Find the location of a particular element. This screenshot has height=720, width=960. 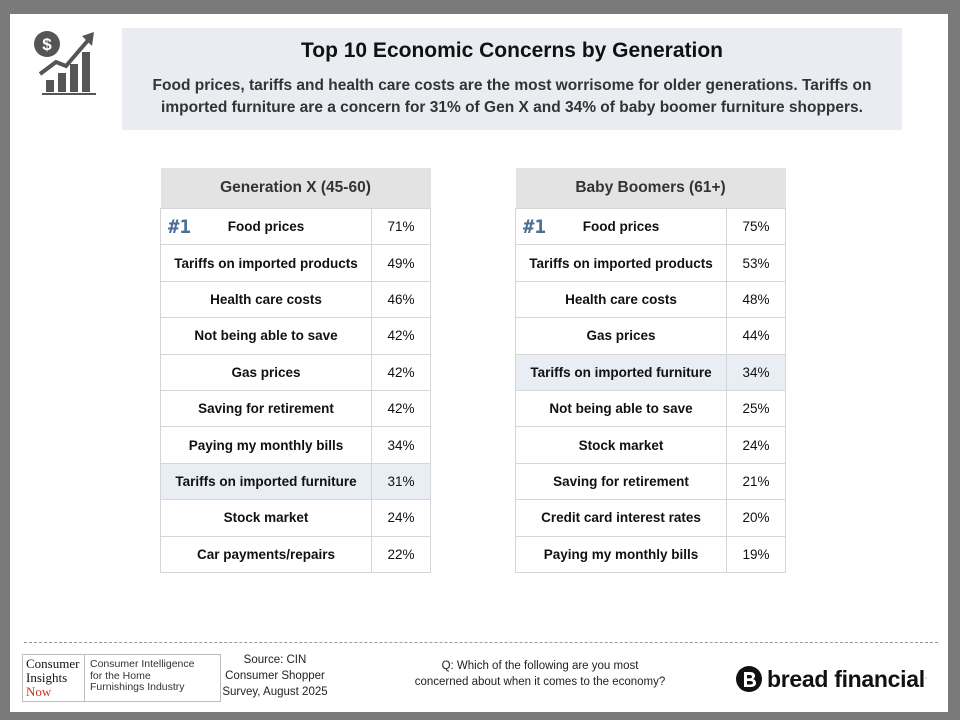

cin-logo-line3: Now is located at coordinates (39, 691).